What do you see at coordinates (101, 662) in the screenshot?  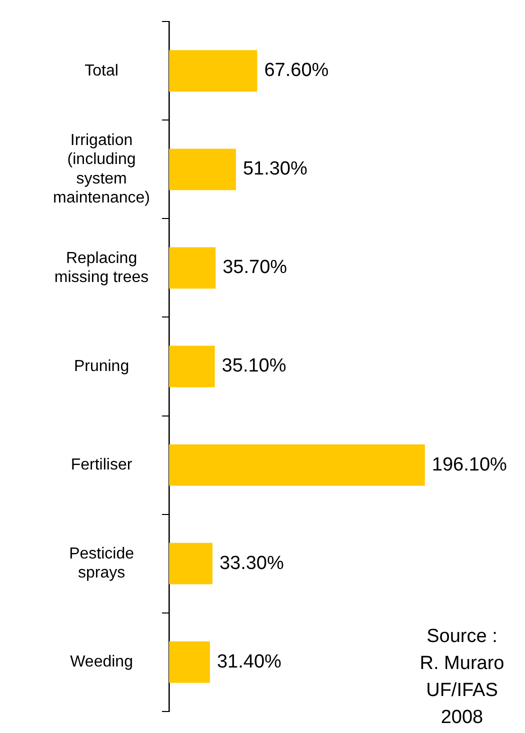 I see `y-tick-label: Weeding` at bounding box center [101, 662].